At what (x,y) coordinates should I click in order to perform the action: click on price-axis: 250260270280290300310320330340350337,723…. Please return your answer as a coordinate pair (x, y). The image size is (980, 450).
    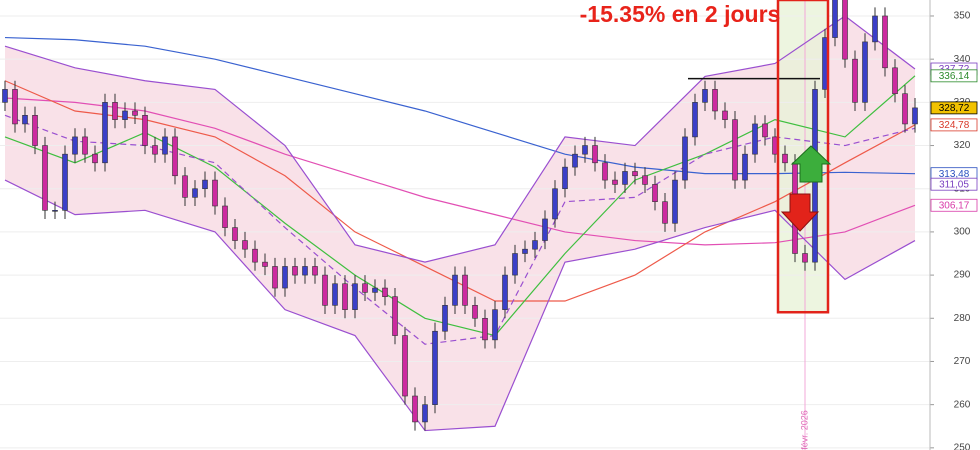
    Looking at the image, I should click on (953, 225).